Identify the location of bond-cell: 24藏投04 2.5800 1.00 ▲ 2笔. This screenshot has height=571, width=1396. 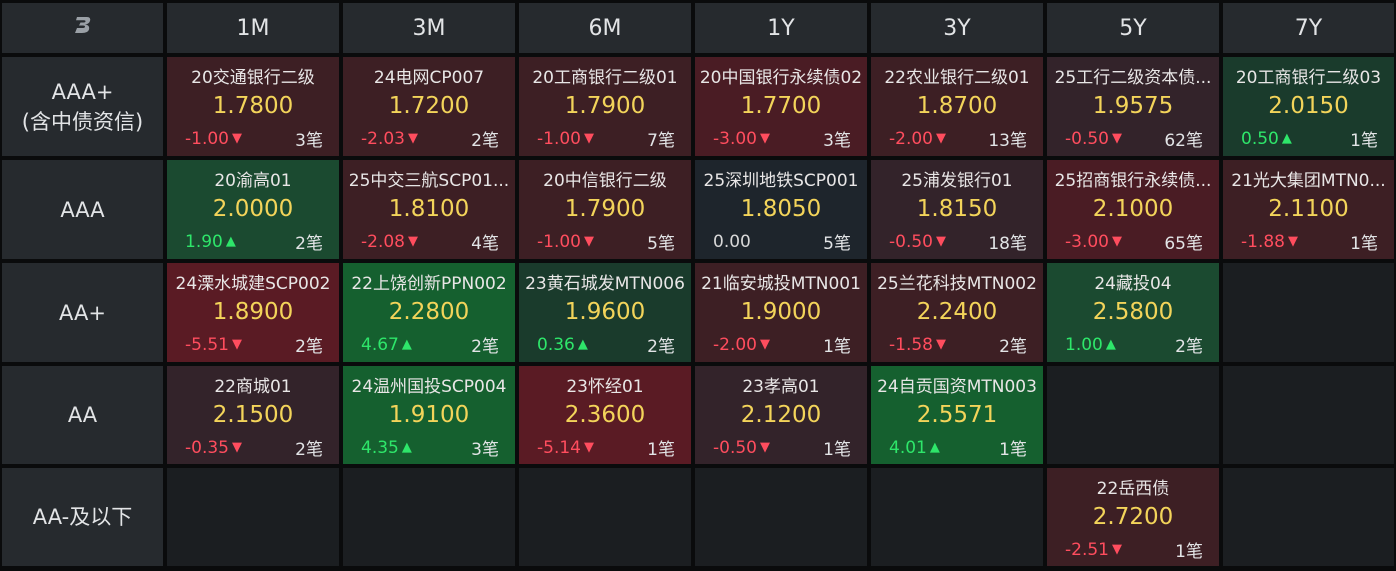
(1133, 312).